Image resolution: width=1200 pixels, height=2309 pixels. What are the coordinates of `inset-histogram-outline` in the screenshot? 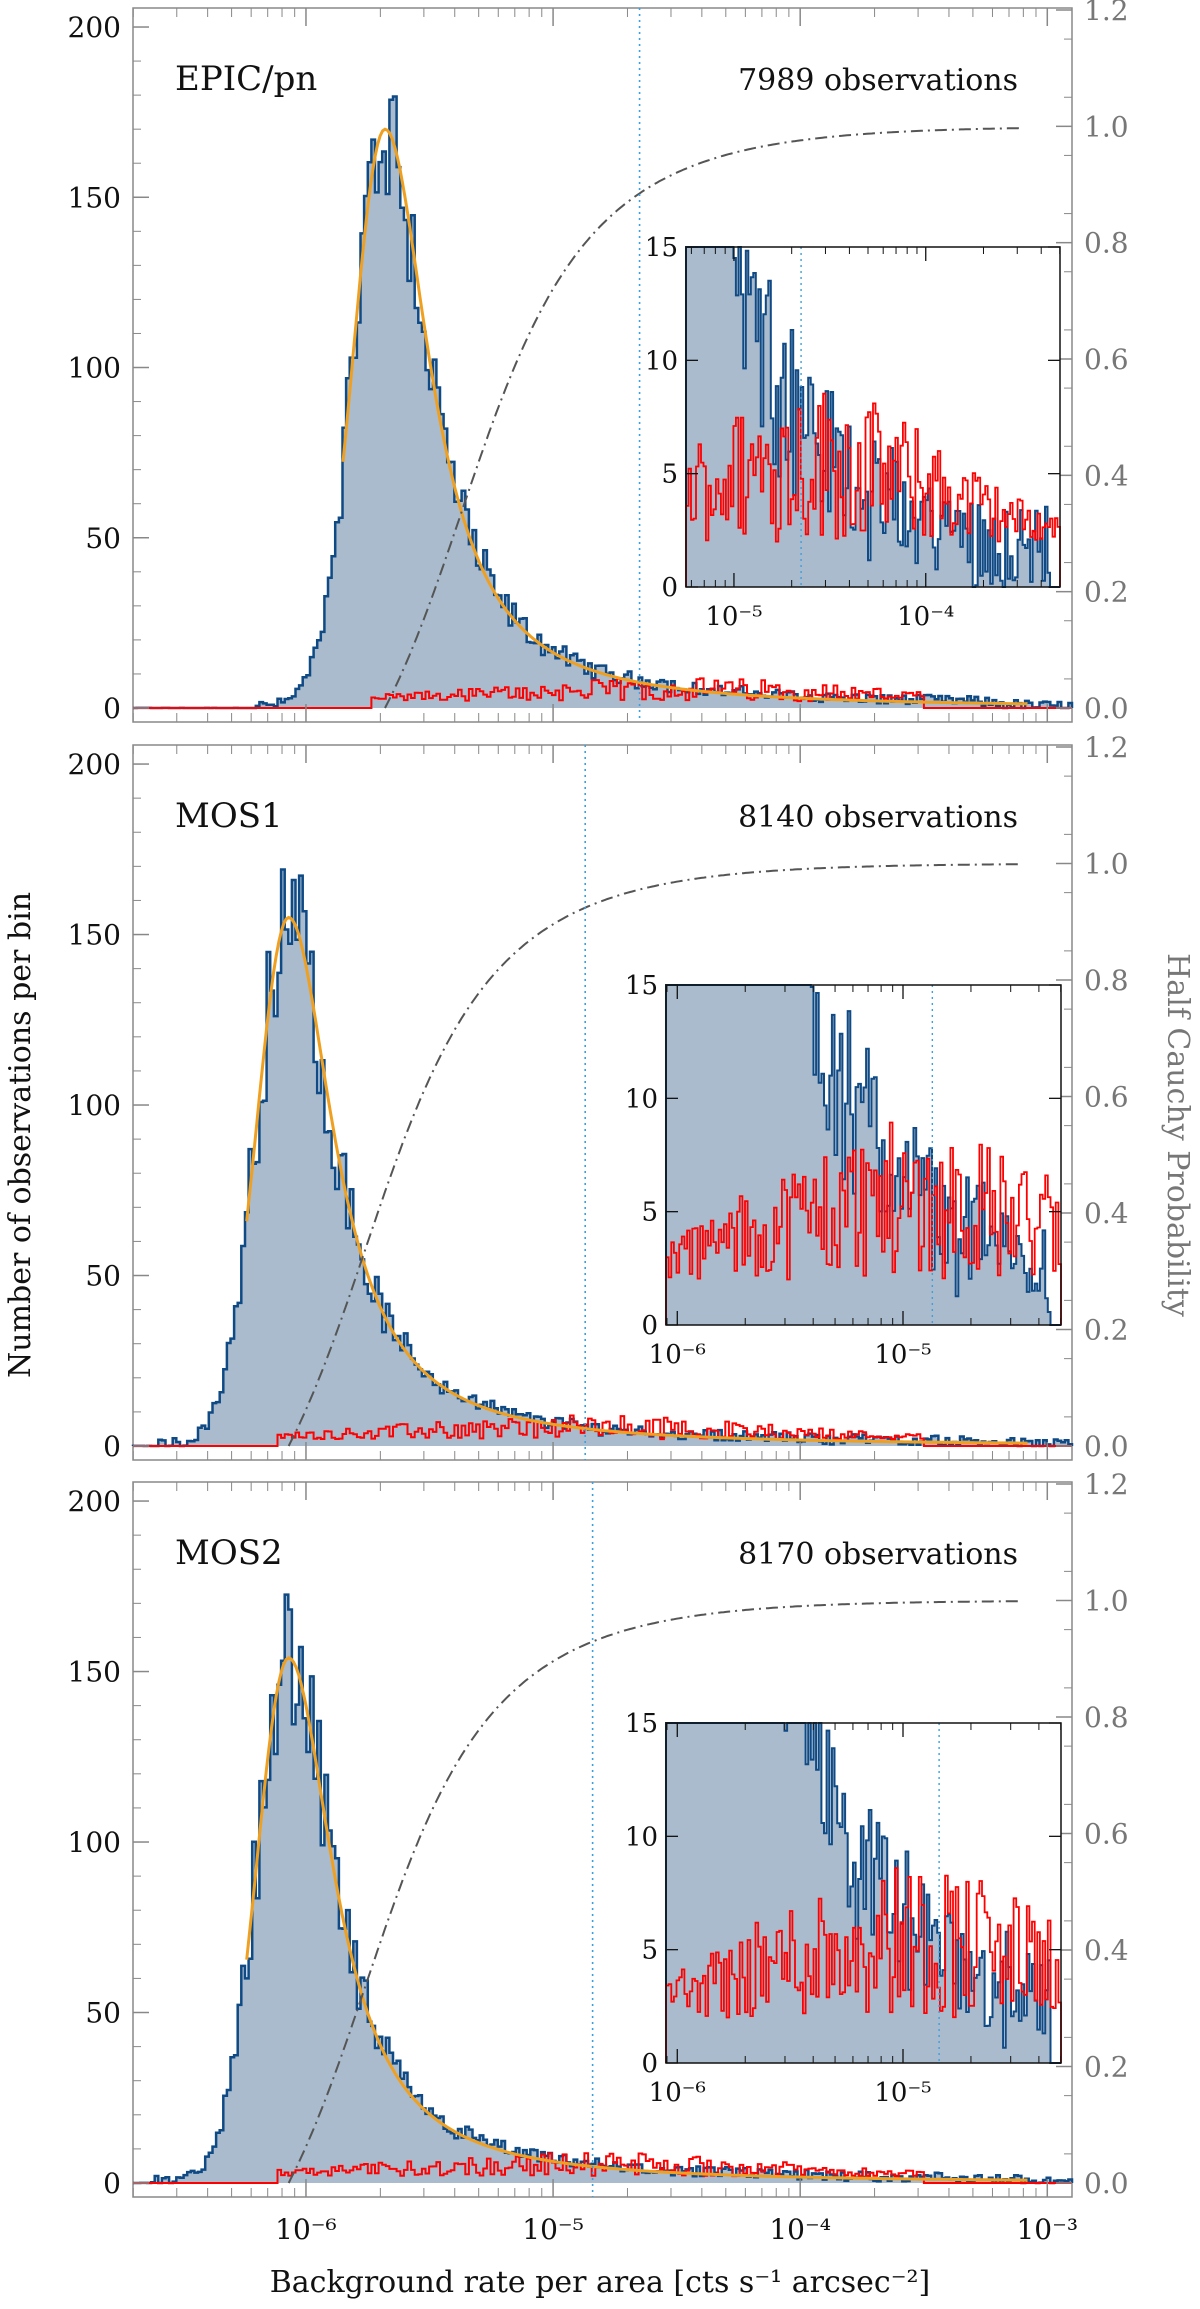 It's located at (872, 417).